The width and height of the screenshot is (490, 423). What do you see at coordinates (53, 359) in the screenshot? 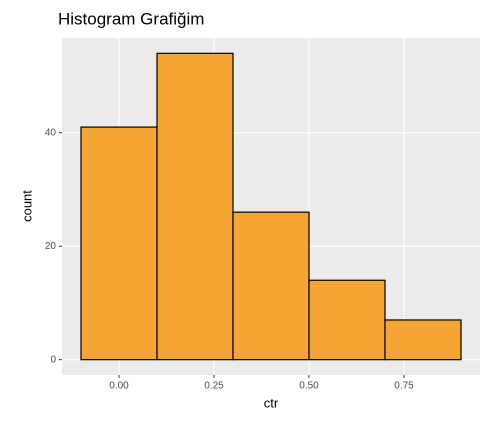
I see `y-tick-label: 0` at bounding box center [53, 359].